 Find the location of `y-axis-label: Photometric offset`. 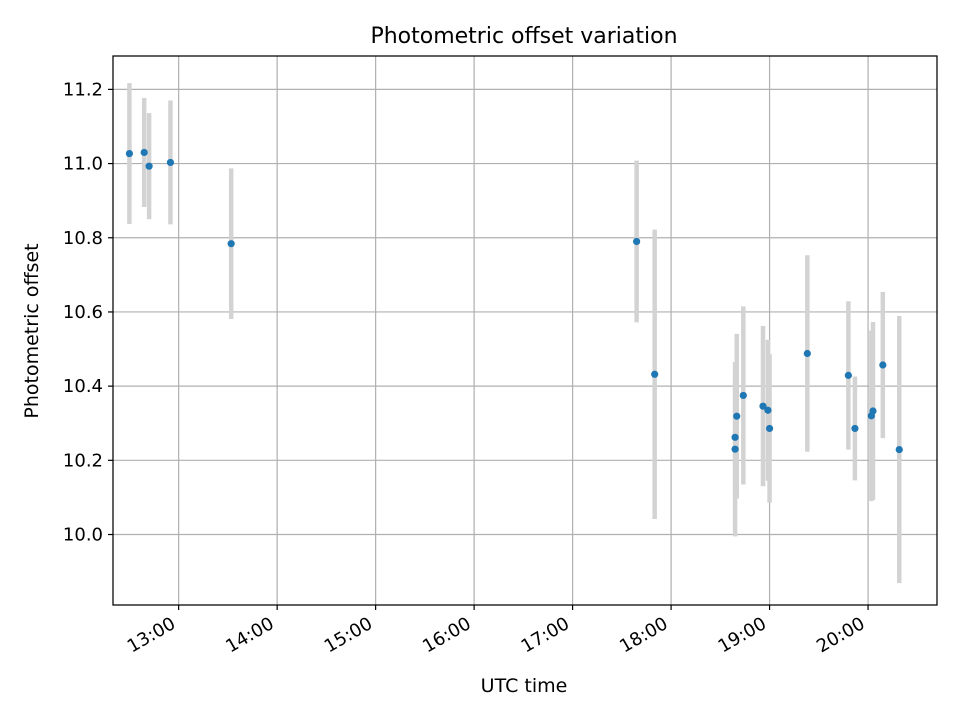

y-axis-label: Photometric offset is located at coordinates (32, 330).